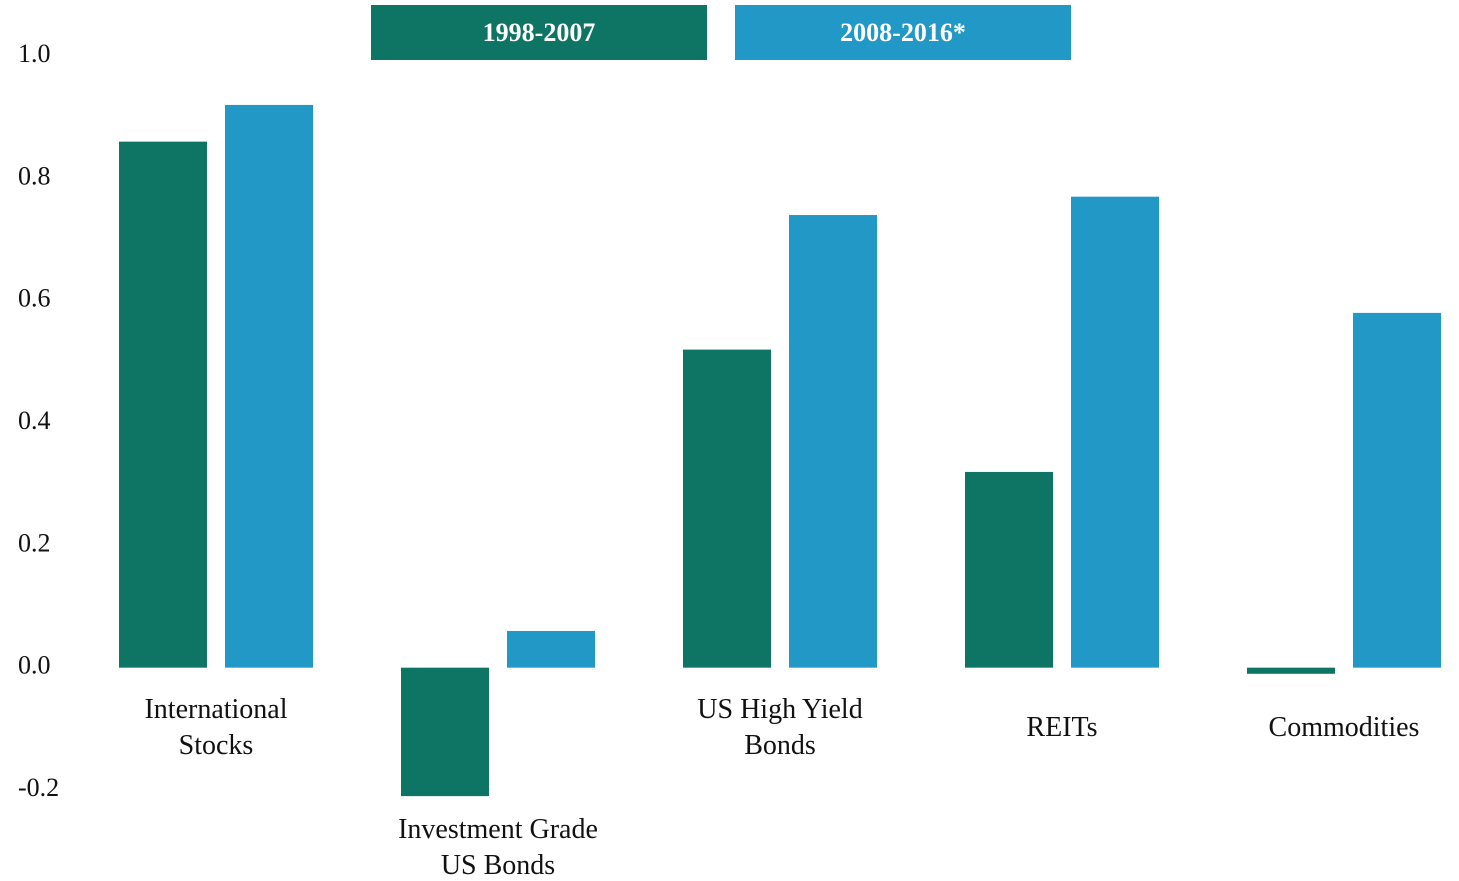 The height and width of the screenshot is (881, 1459). Describe the element at coordinates (1344, 727) in the screenshot. I see `x-tick-label: Commodities` at that location.